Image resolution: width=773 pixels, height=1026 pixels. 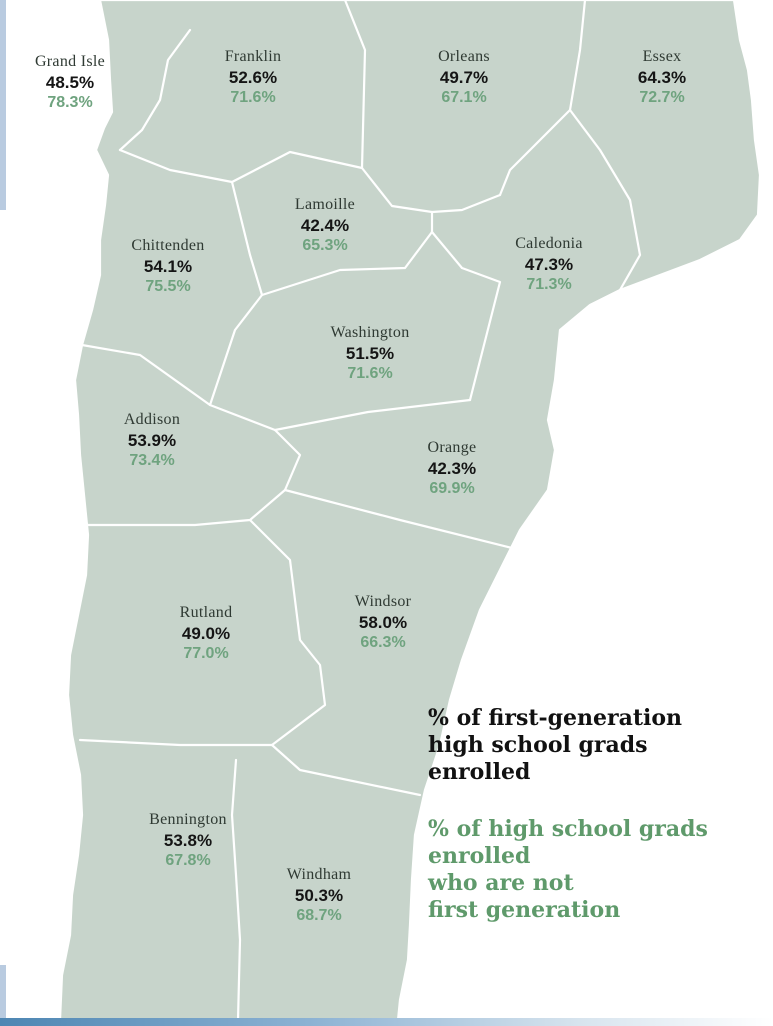 What do you see at coordinates (287, 632) in the screenshot?
I see `border-rutland-windsor` at bounding box center [287, 632].